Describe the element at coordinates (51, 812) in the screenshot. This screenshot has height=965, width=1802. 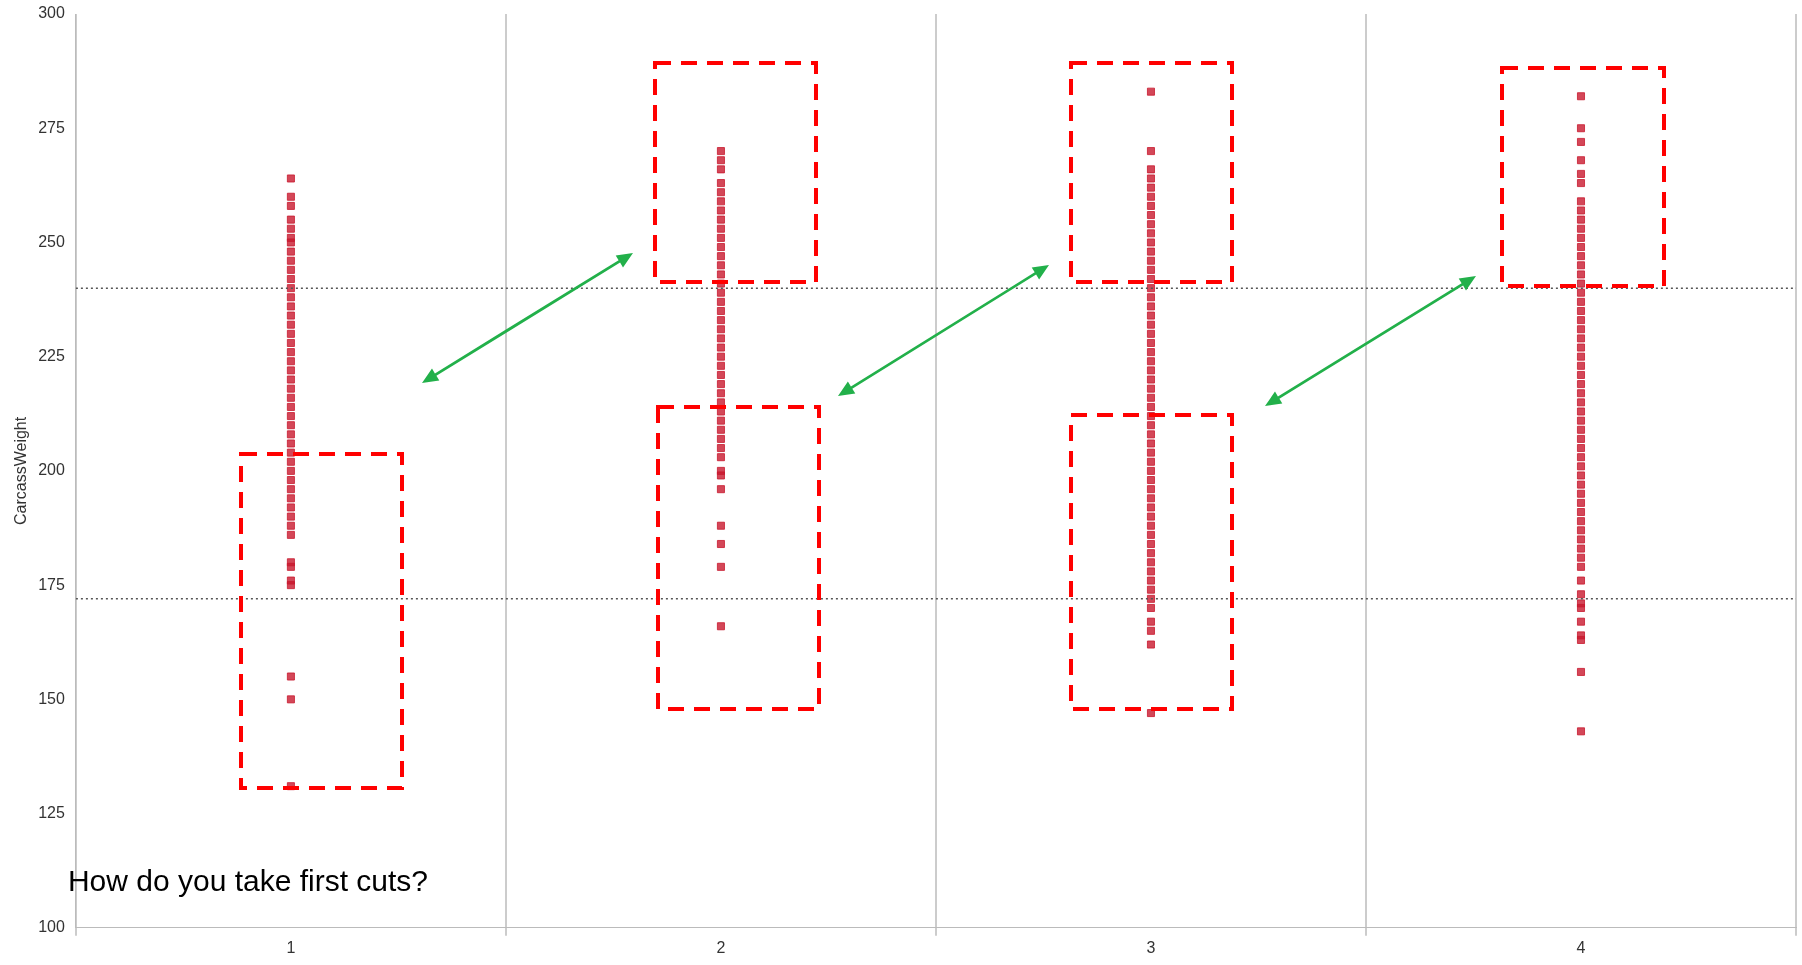
I see `y-tick-label: 125` at that location.